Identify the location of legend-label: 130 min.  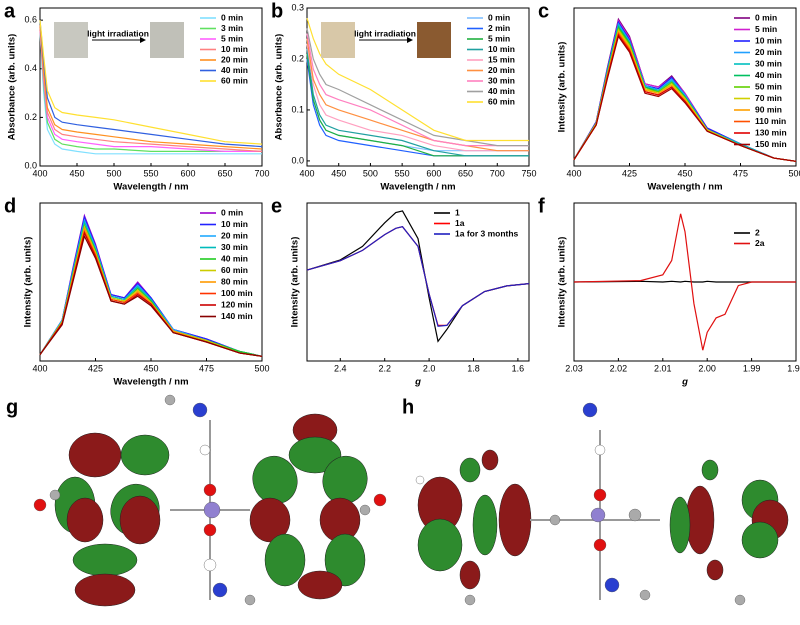
(771, 132).